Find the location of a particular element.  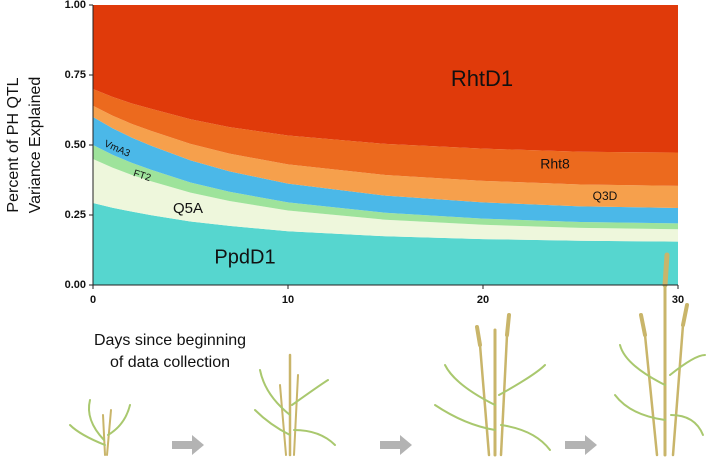

plant-large is located at coordinates (492, 385).